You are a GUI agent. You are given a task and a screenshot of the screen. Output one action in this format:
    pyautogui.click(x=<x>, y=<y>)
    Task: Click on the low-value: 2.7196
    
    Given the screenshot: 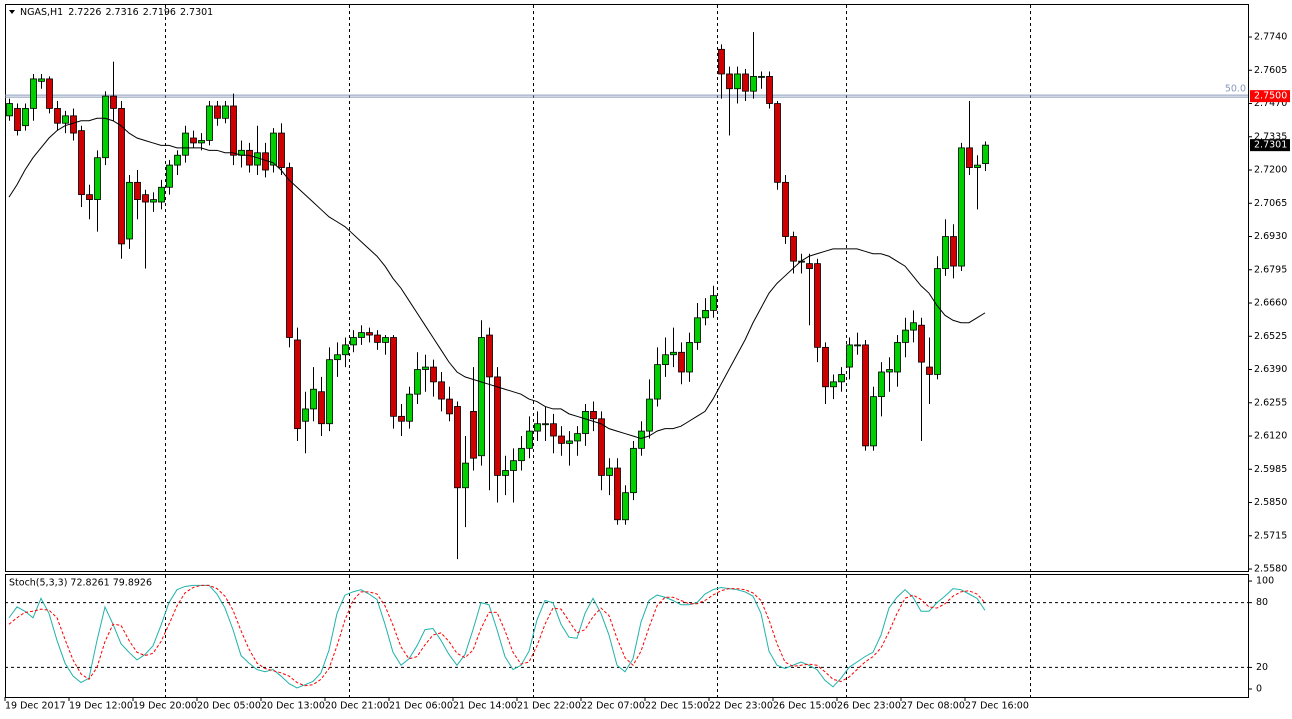 What is the action you would take?
    pyautogui.click(x=159, y=12)
    